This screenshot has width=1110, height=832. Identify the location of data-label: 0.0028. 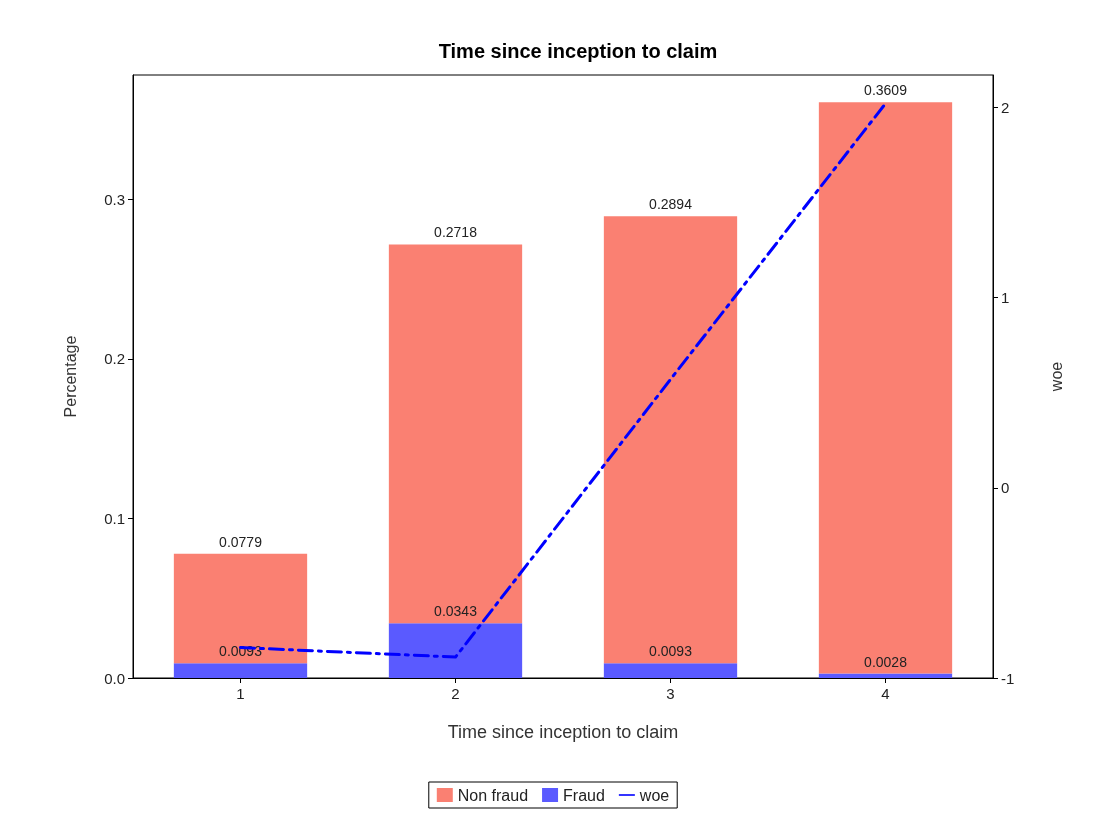
(886, 661).